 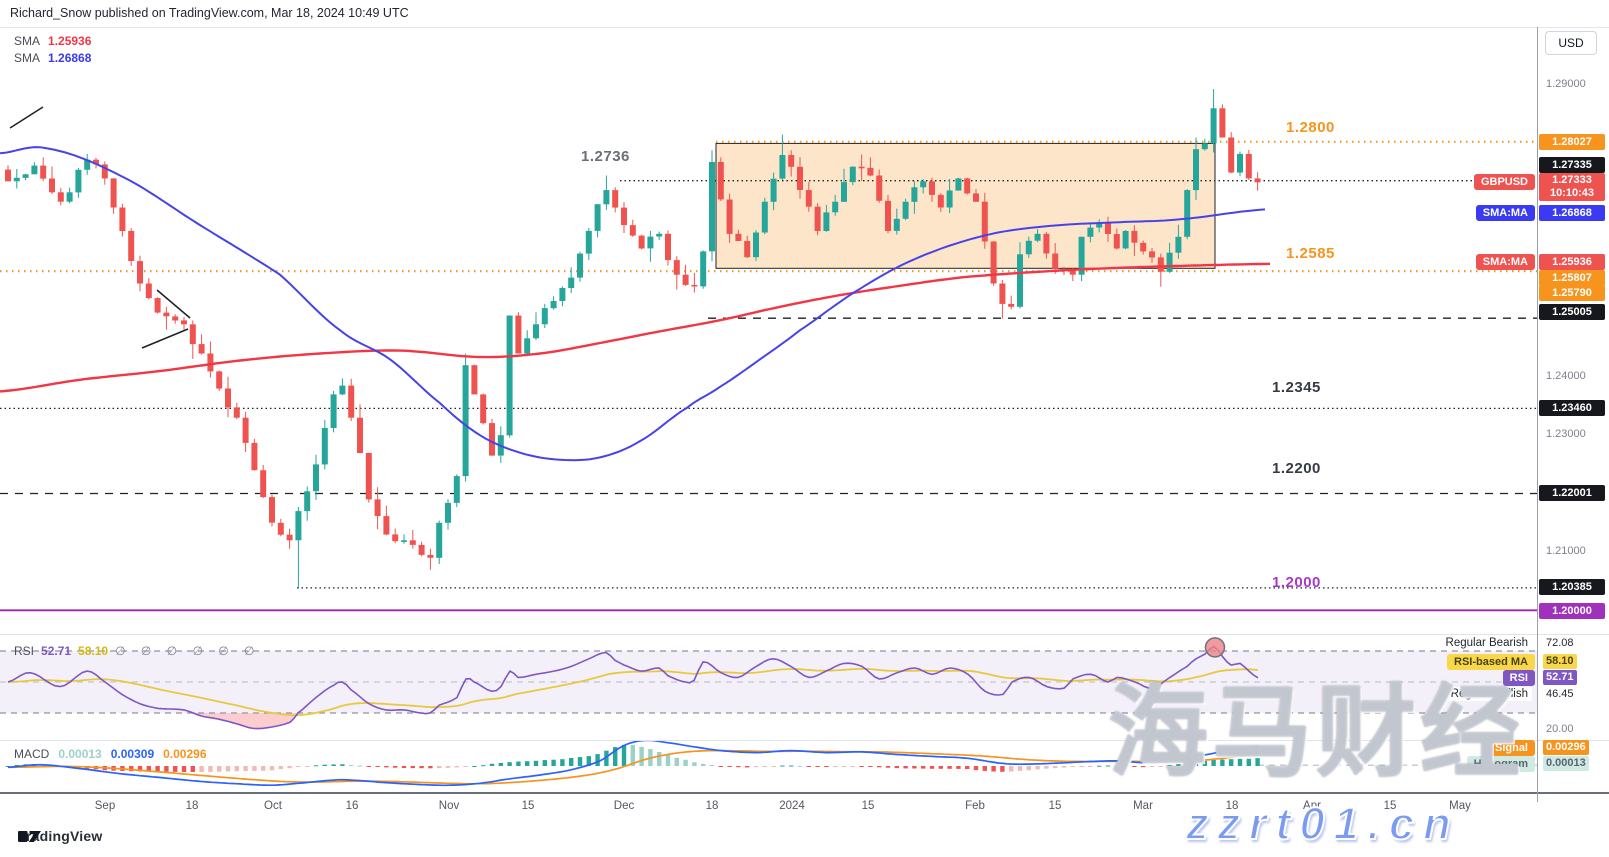 I want to click on series-chip-SMA:MA-1: SMA:MA, so click(x=1505, y=213).